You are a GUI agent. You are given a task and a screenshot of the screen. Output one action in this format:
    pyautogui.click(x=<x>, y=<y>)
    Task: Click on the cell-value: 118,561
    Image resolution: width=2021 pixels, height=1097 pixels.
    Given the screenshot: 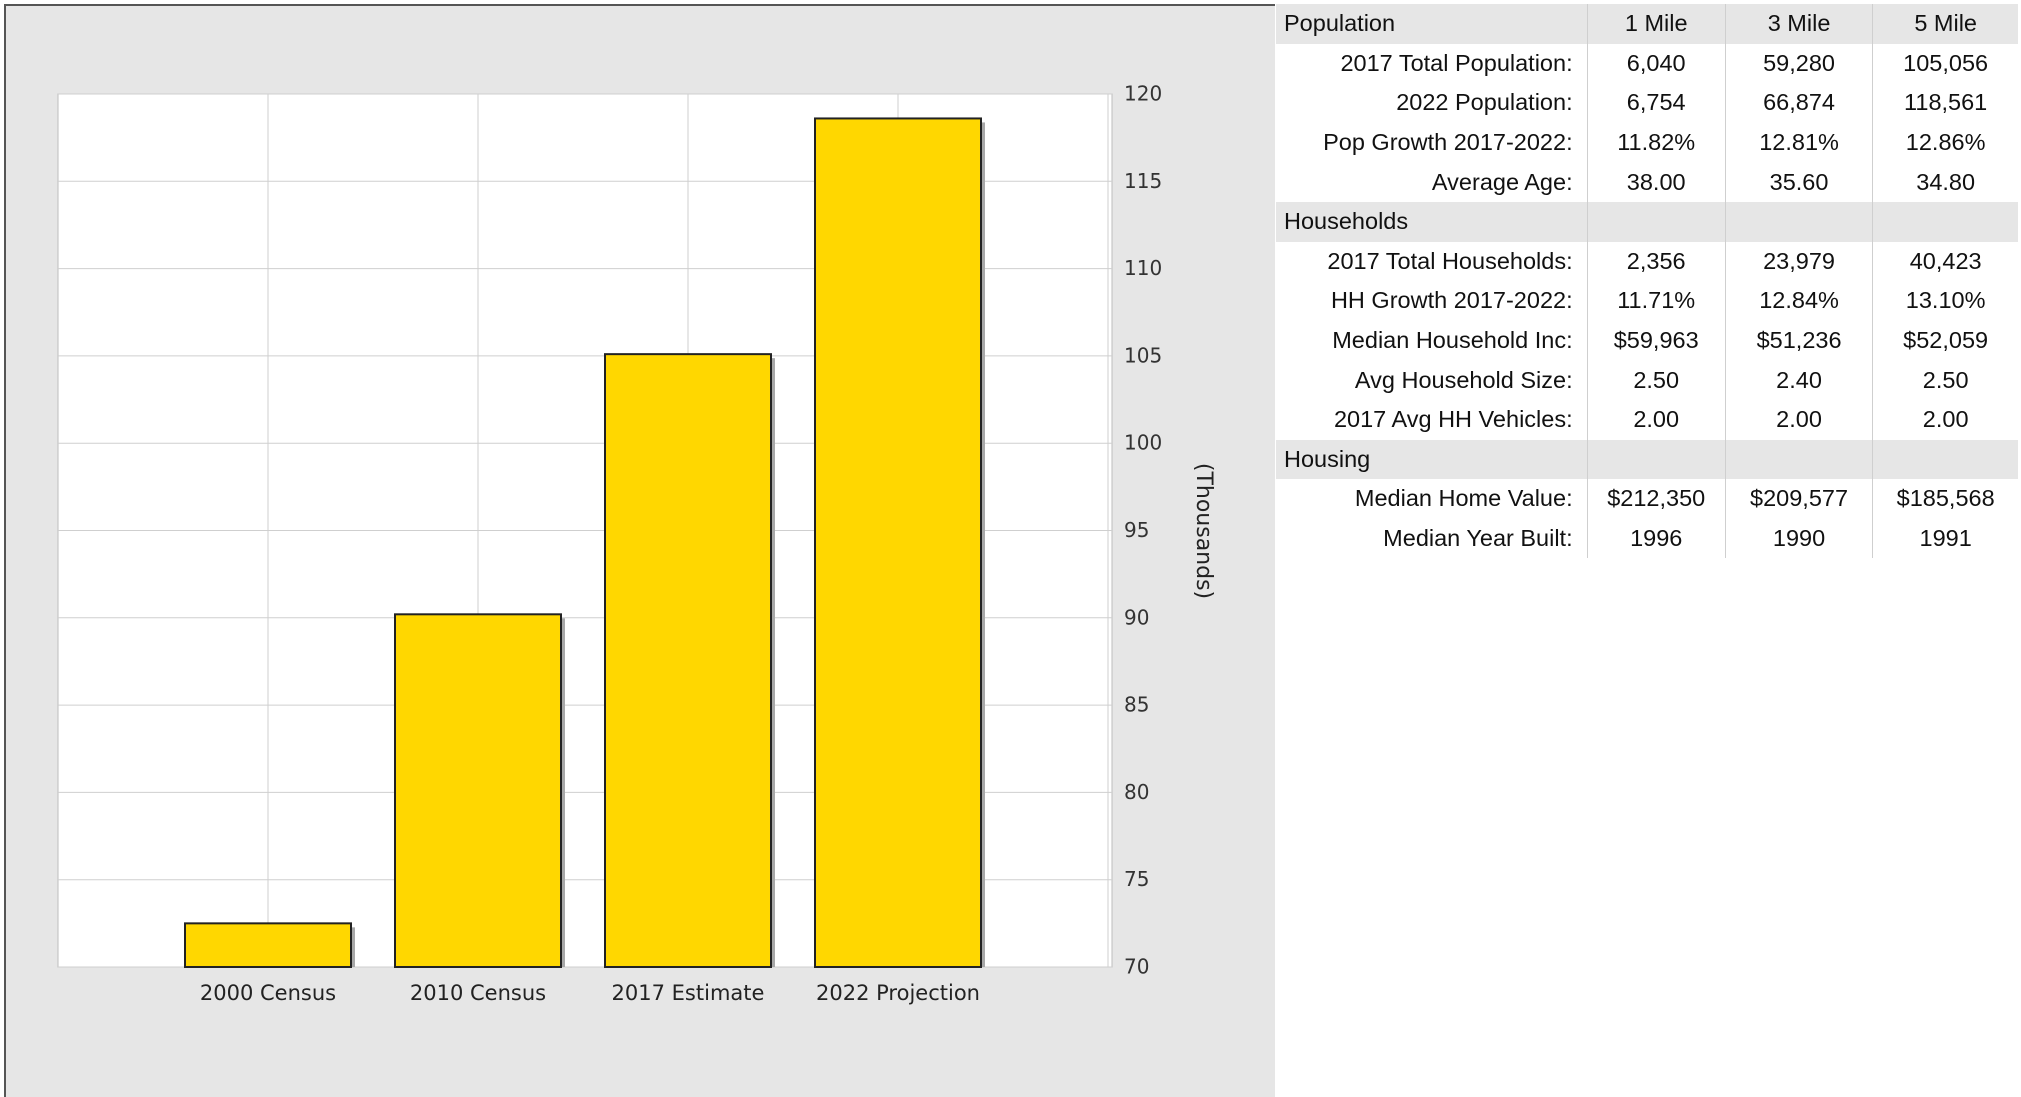 What is the action you would take?
    pyautogui.click(x=1945, y=103)
    